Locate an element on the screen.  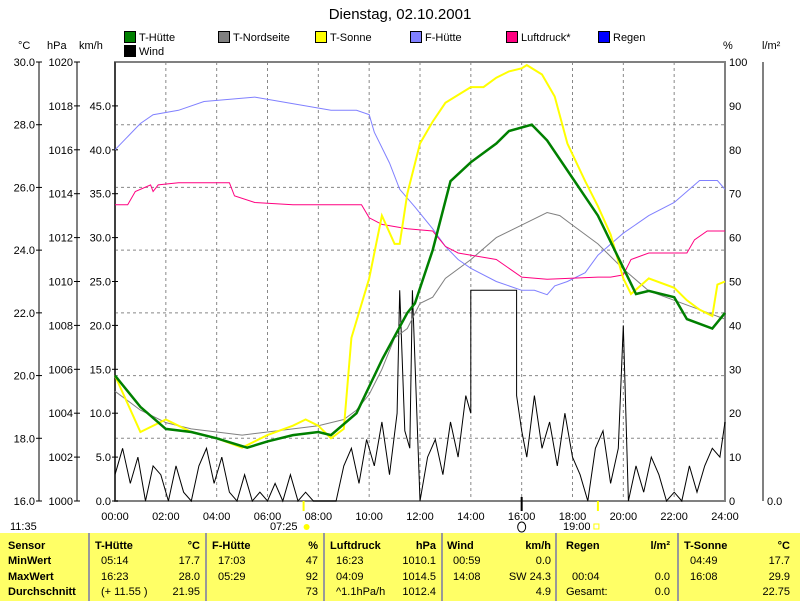
cell-thuette-time: 05:14 is located at coordinates (115, 561).